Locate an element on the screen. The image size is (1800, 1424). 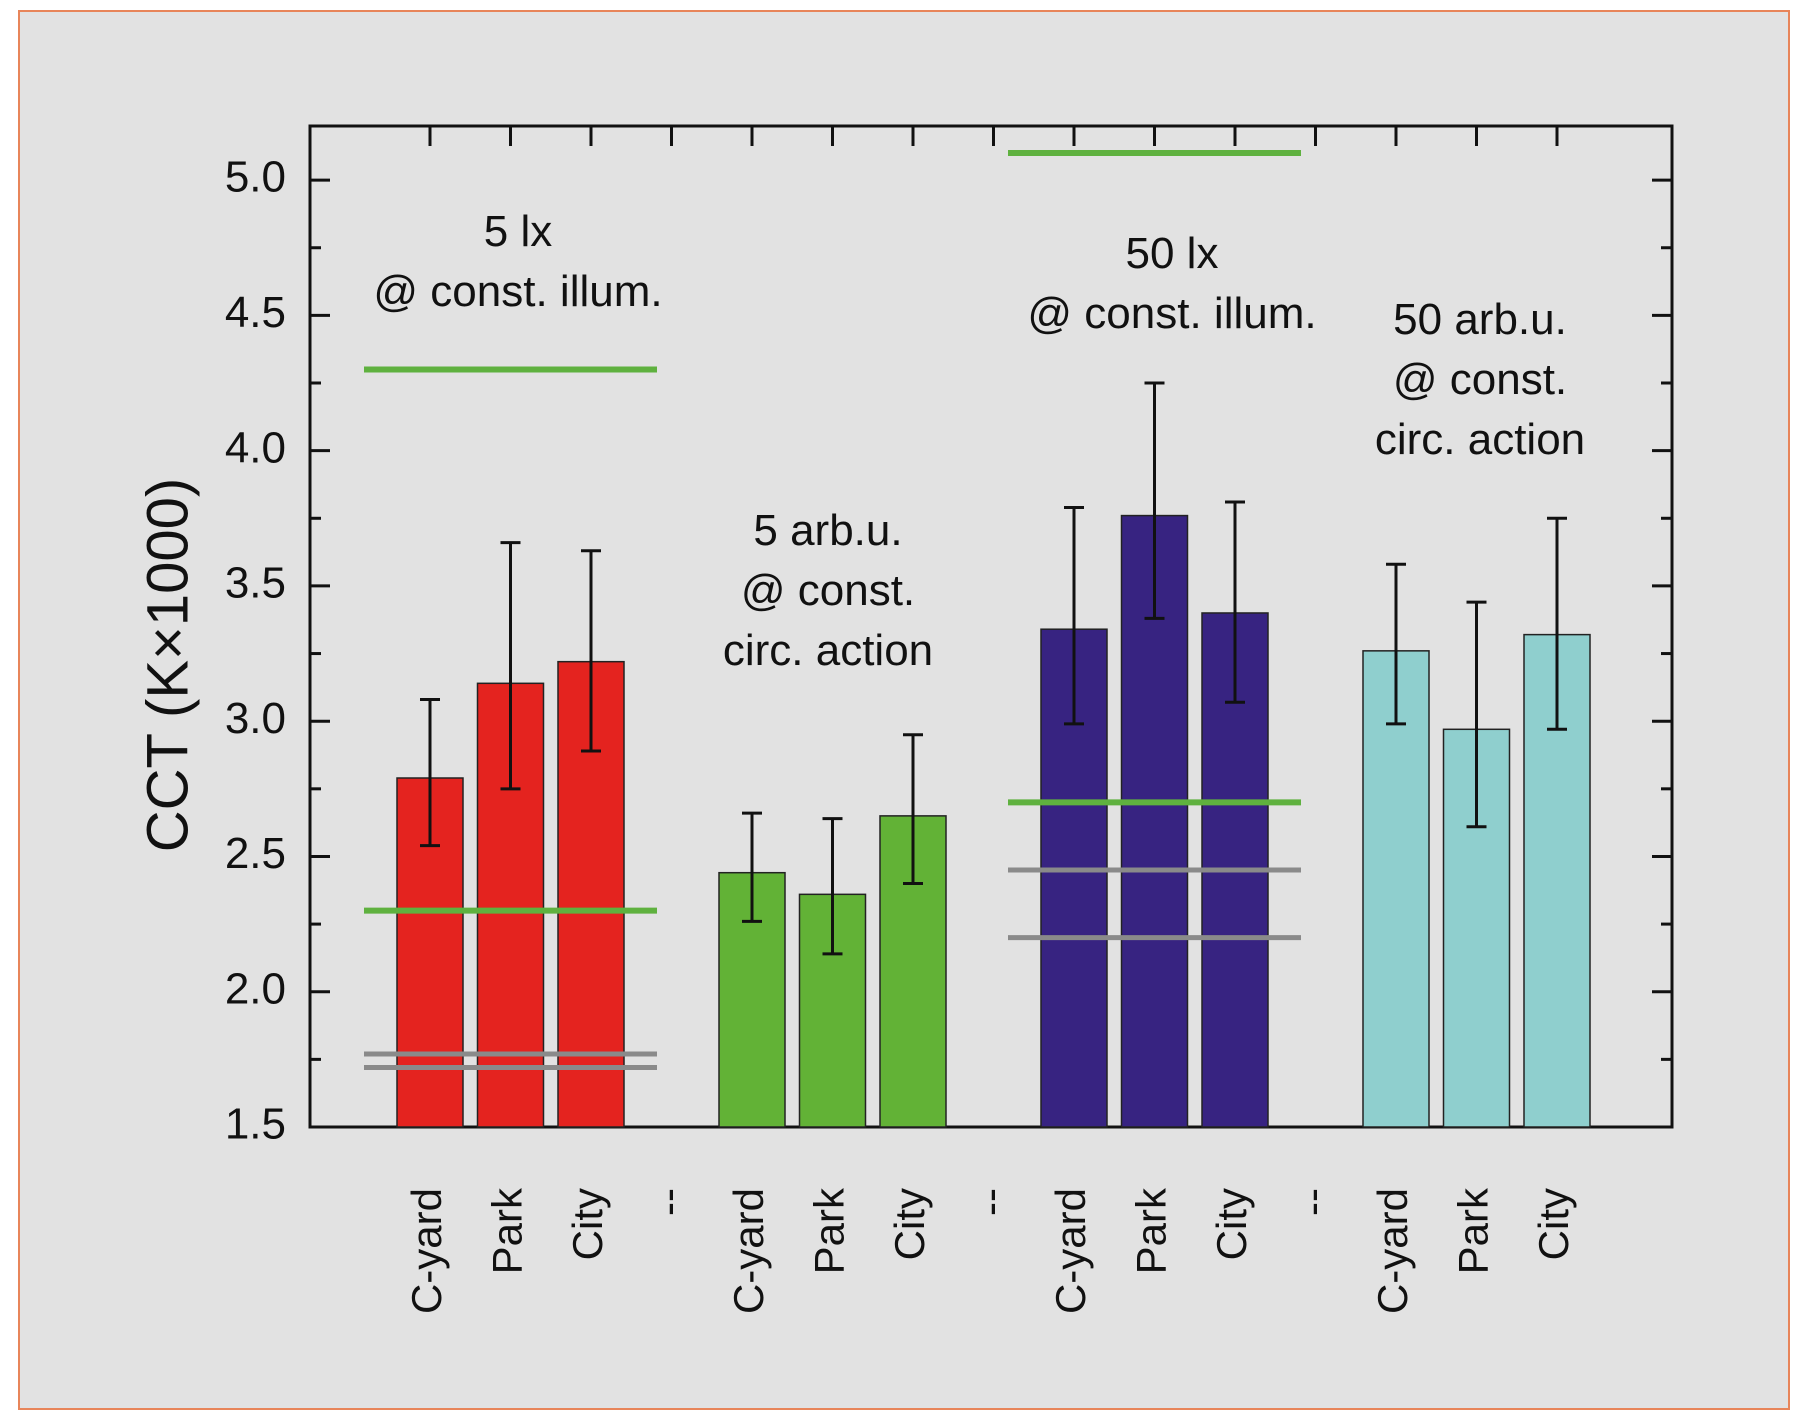
group-annotation-line: 5 arb.u. is located at coordinates (827, 530).